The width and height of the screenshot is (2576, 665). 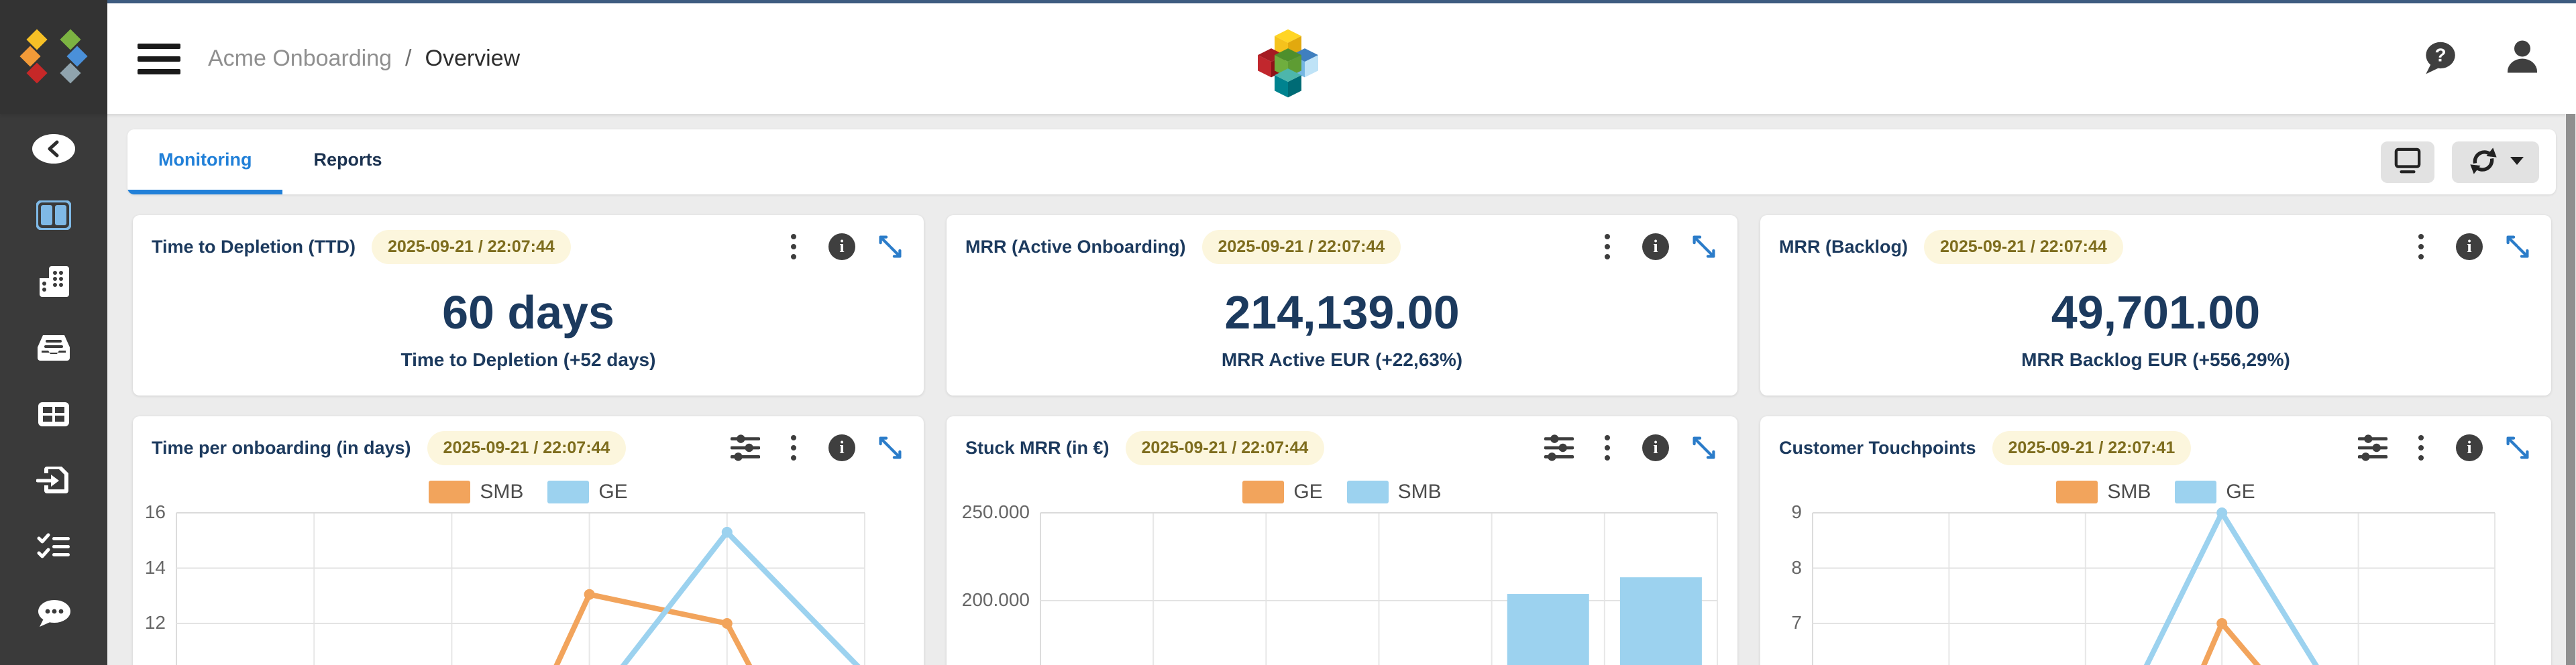 I want to click on chart-card-stuck-mrr: Stuck MRR (in €) 2025-09-21 / 22:07:44, so click(x=1342, y=540).